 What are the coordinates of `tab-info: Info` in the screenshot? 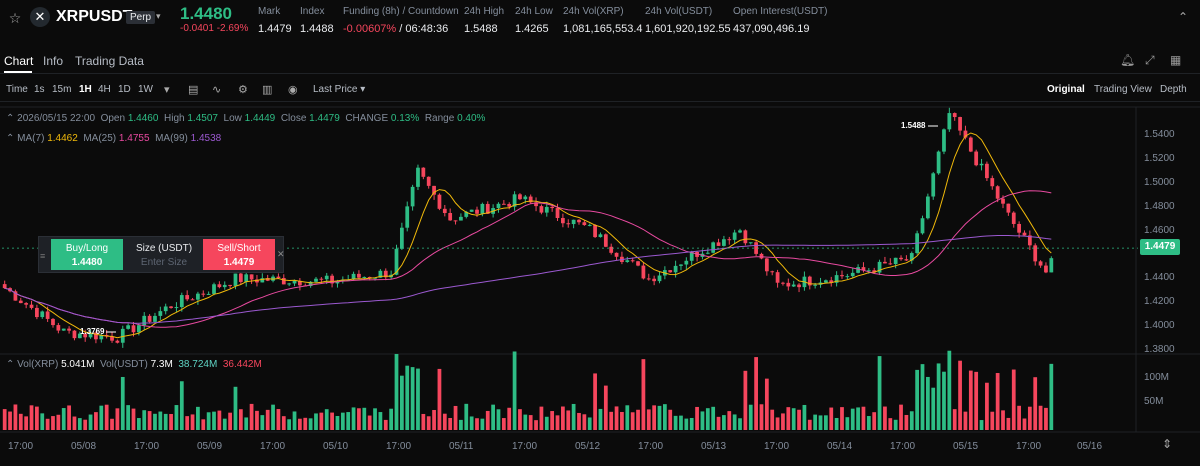 It's located at (53, 61).